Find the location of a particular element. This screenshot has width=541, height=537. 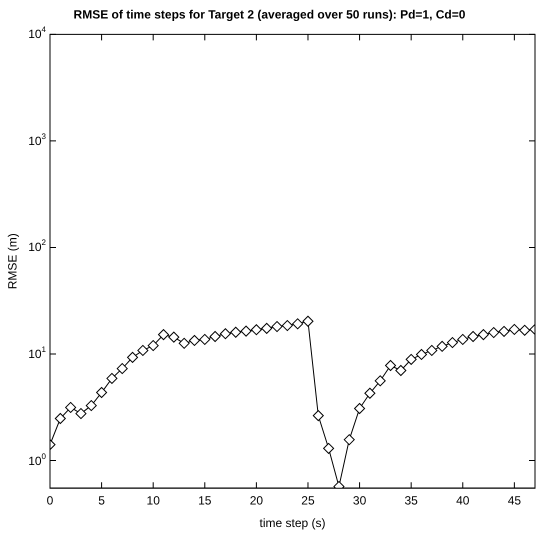

x-tick-label: 10 is located at coordinates (153, 501).